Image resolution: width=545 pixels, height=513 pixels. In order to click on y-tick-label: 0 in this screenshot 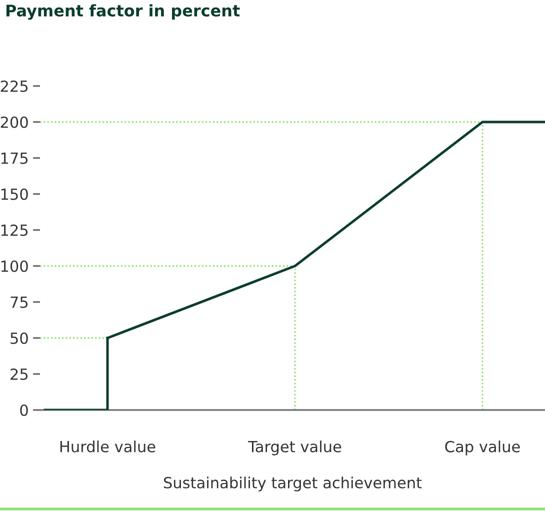, I will do `click(24, 410)`.